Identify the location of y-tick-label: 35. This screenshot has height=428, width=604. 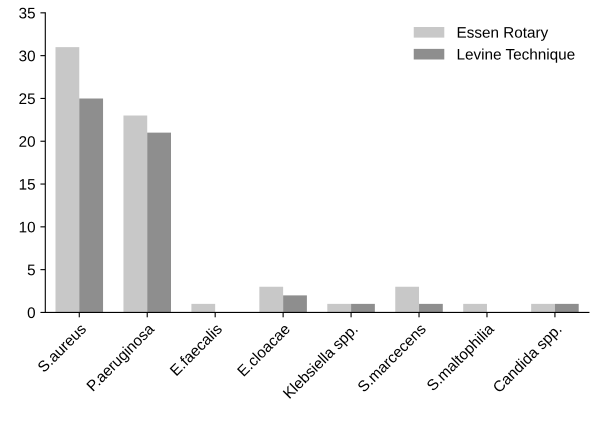
(27, 13).